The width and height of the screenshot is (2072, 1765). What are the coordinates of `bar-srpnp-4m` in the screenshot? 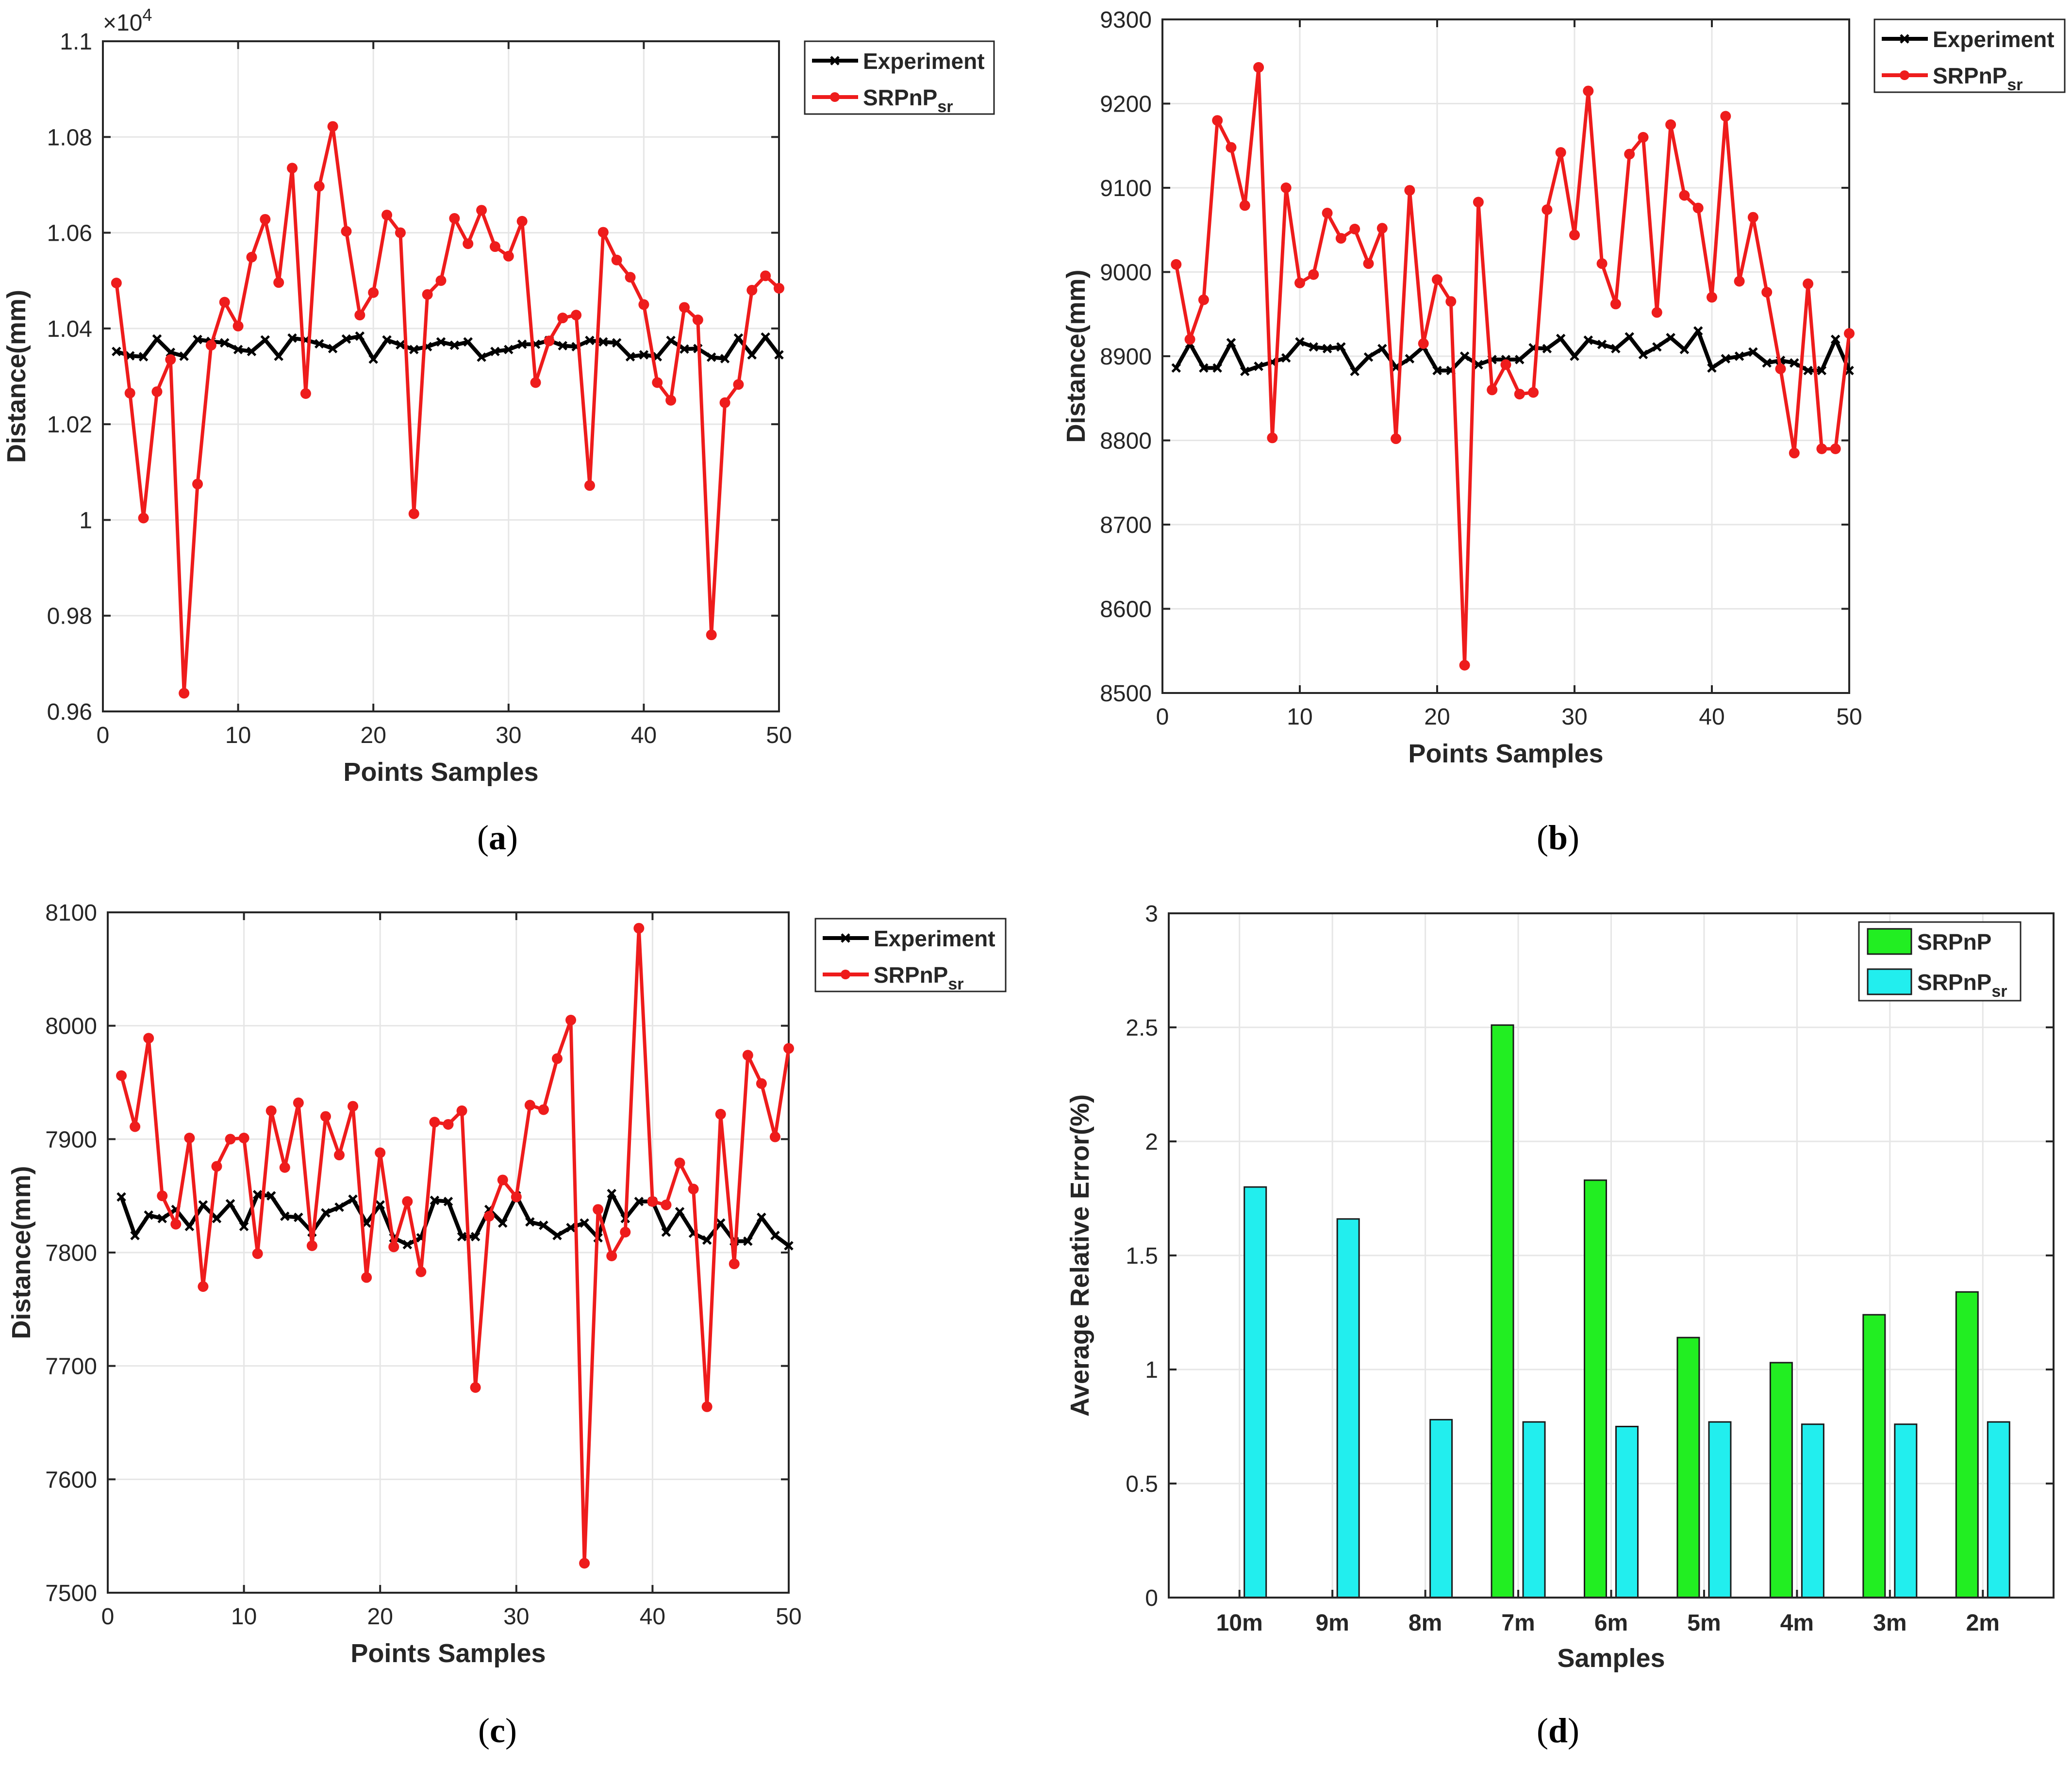 It's located at (1781, 1480).